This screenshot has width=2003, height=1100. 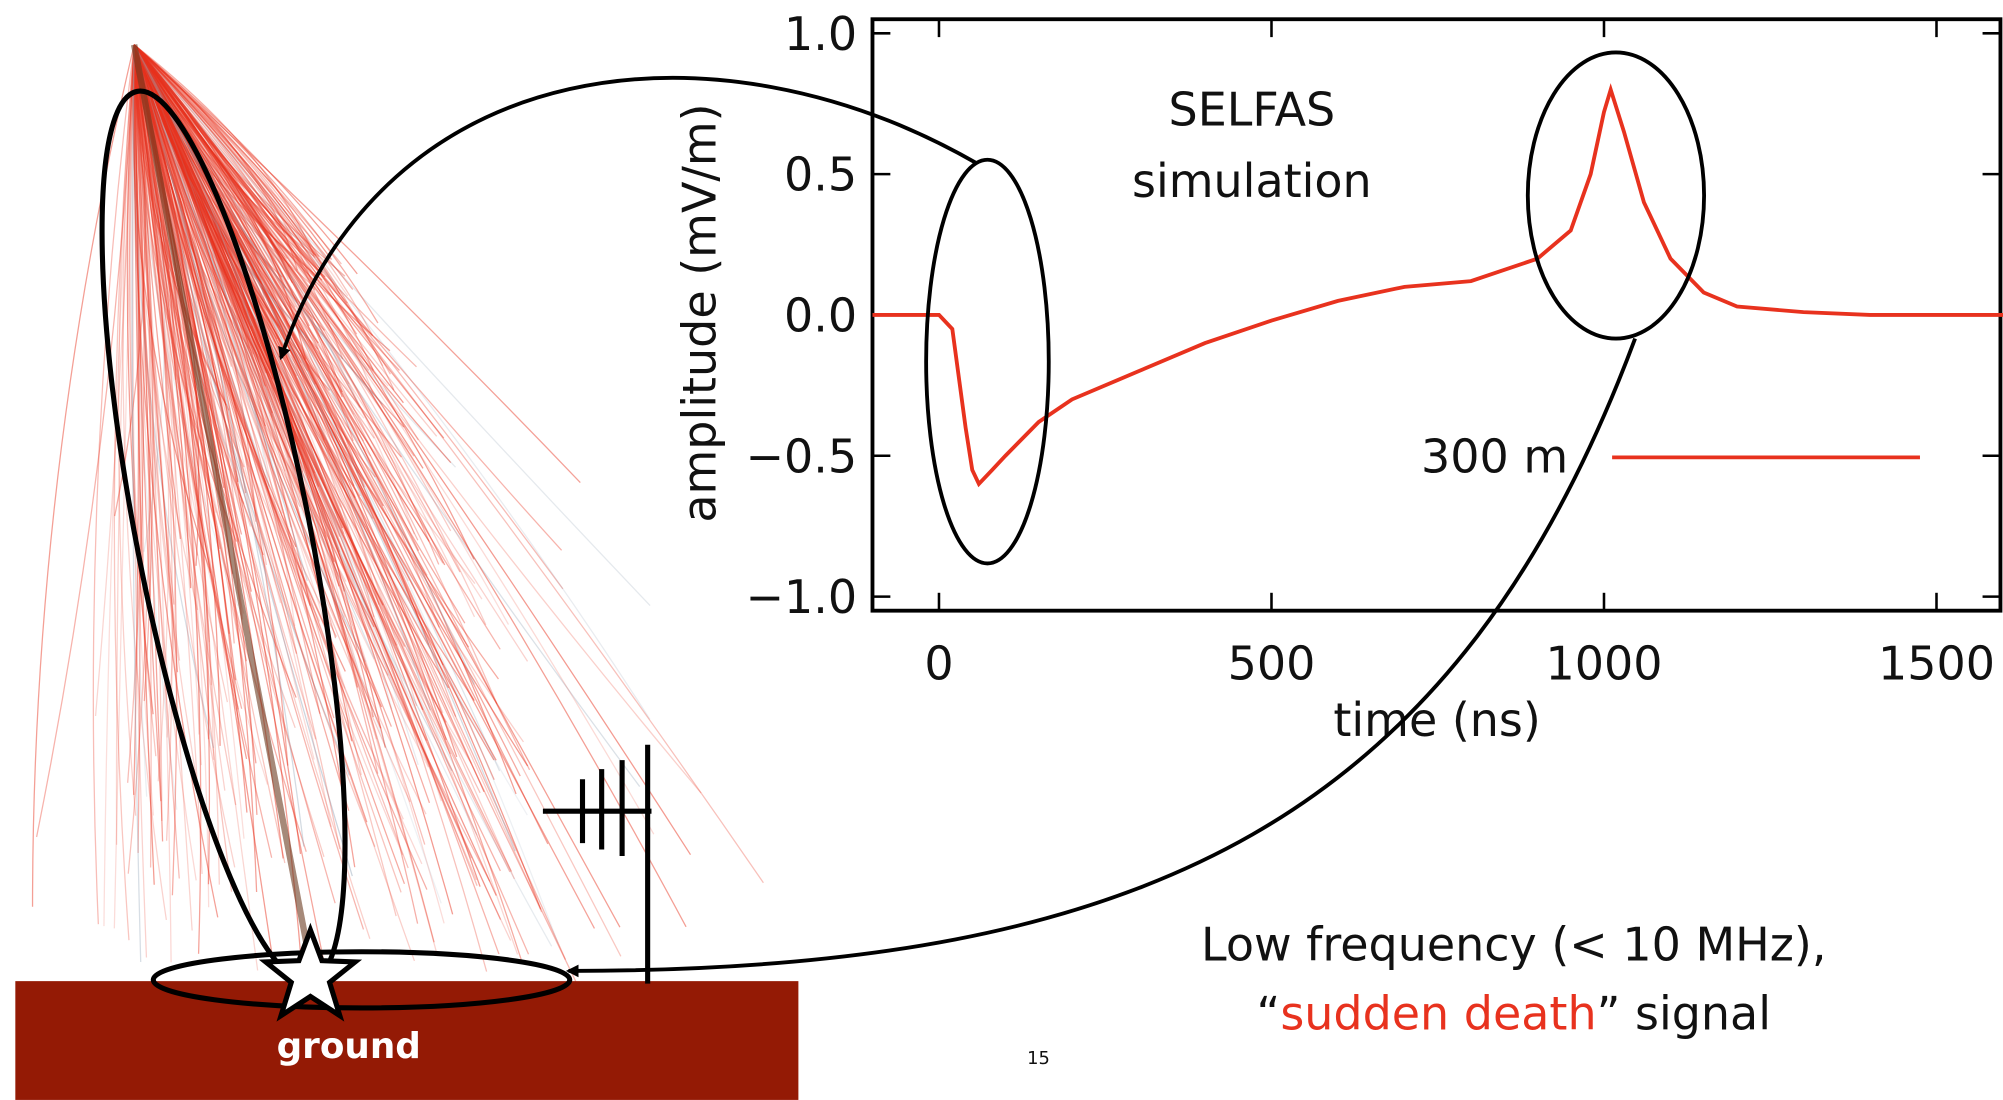 I want to click on legend-label: 300 m, so click(x=1494, y=457).